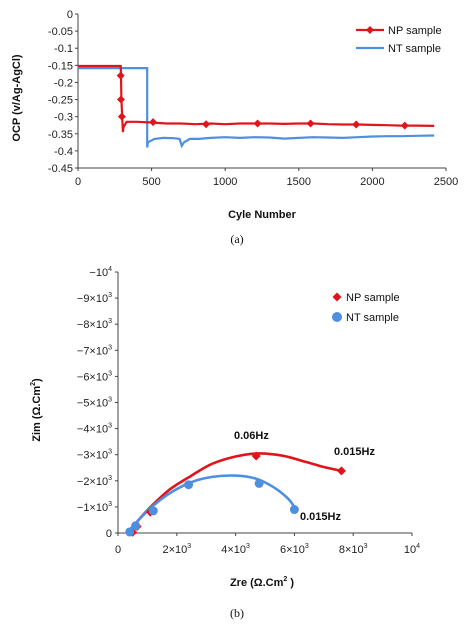  I want to click on y-tick-label-a: -0.15, so click(60, 66).